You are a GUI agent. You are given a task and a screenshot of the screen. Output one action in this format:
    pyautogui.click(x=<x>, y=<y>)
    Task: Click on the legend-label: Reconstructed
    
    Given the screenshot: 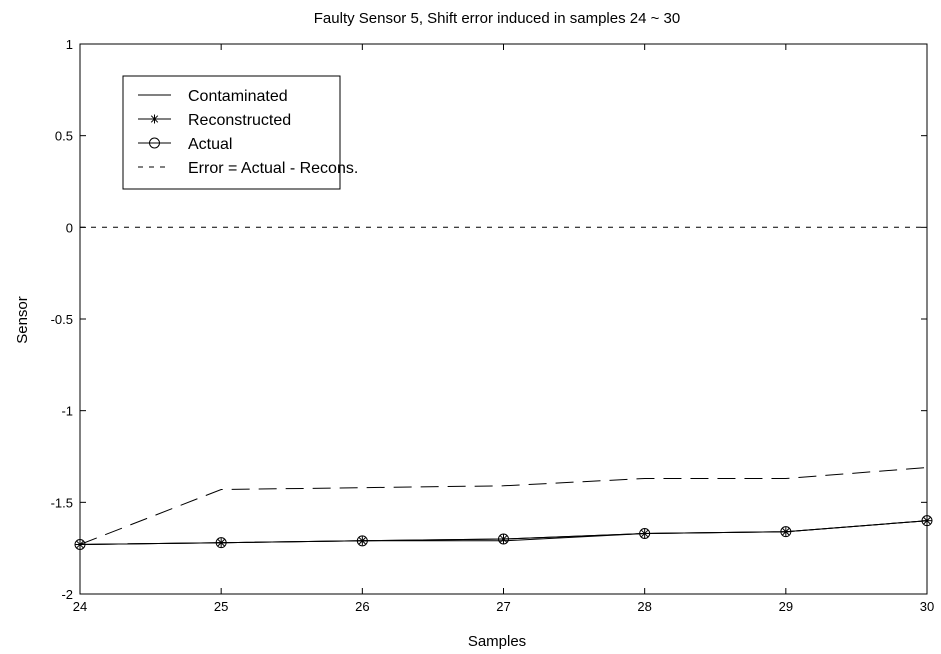 What is the action you would take?
    pyautogui.click(x=239, y=120)
    